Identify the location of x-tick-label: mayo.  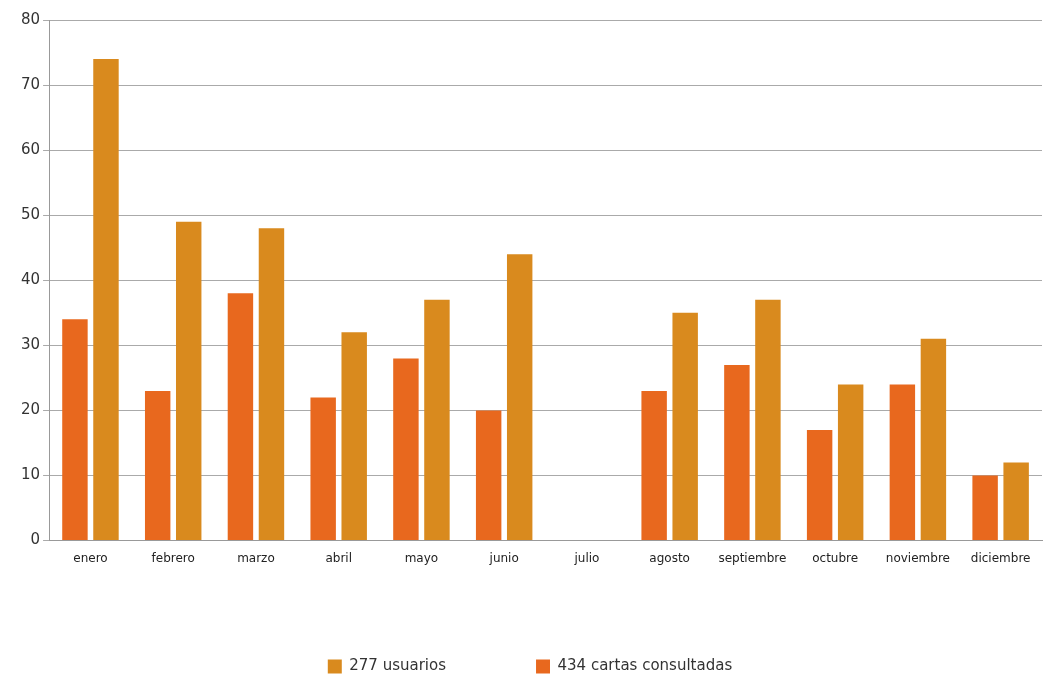
(421, 557).